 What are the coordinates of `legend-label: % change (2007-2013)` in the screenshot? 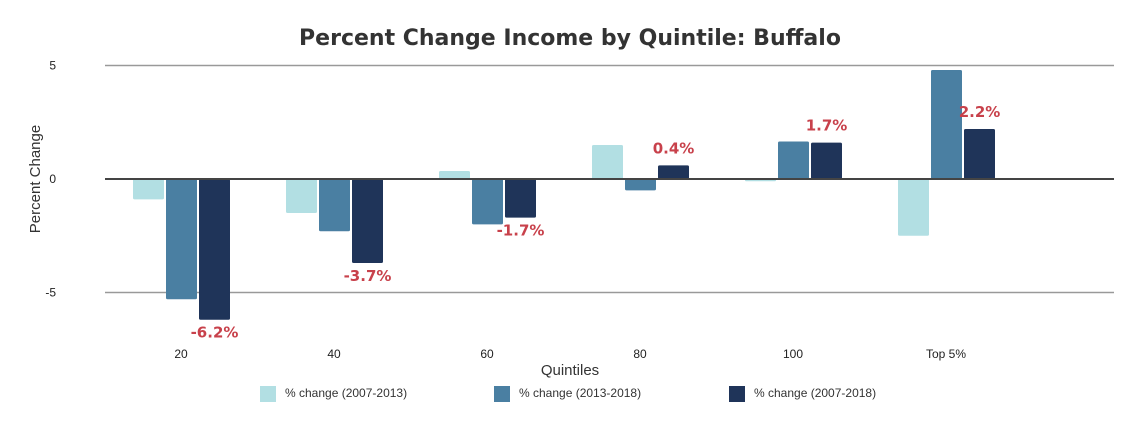 It's located at (346, 393).